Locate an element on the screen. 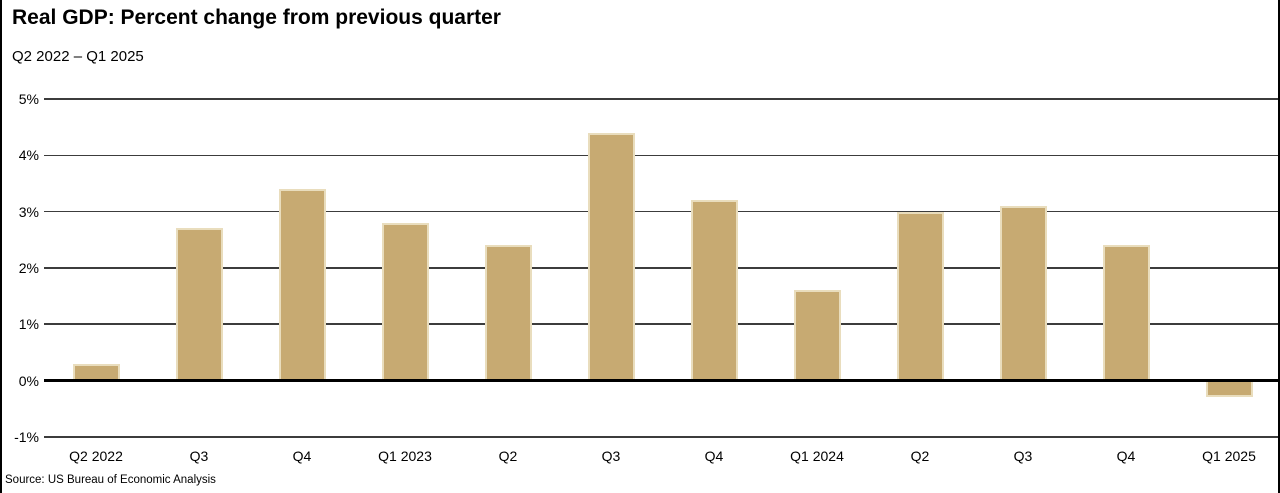  bar-q1-2023 is located at coordinates (405, 301).